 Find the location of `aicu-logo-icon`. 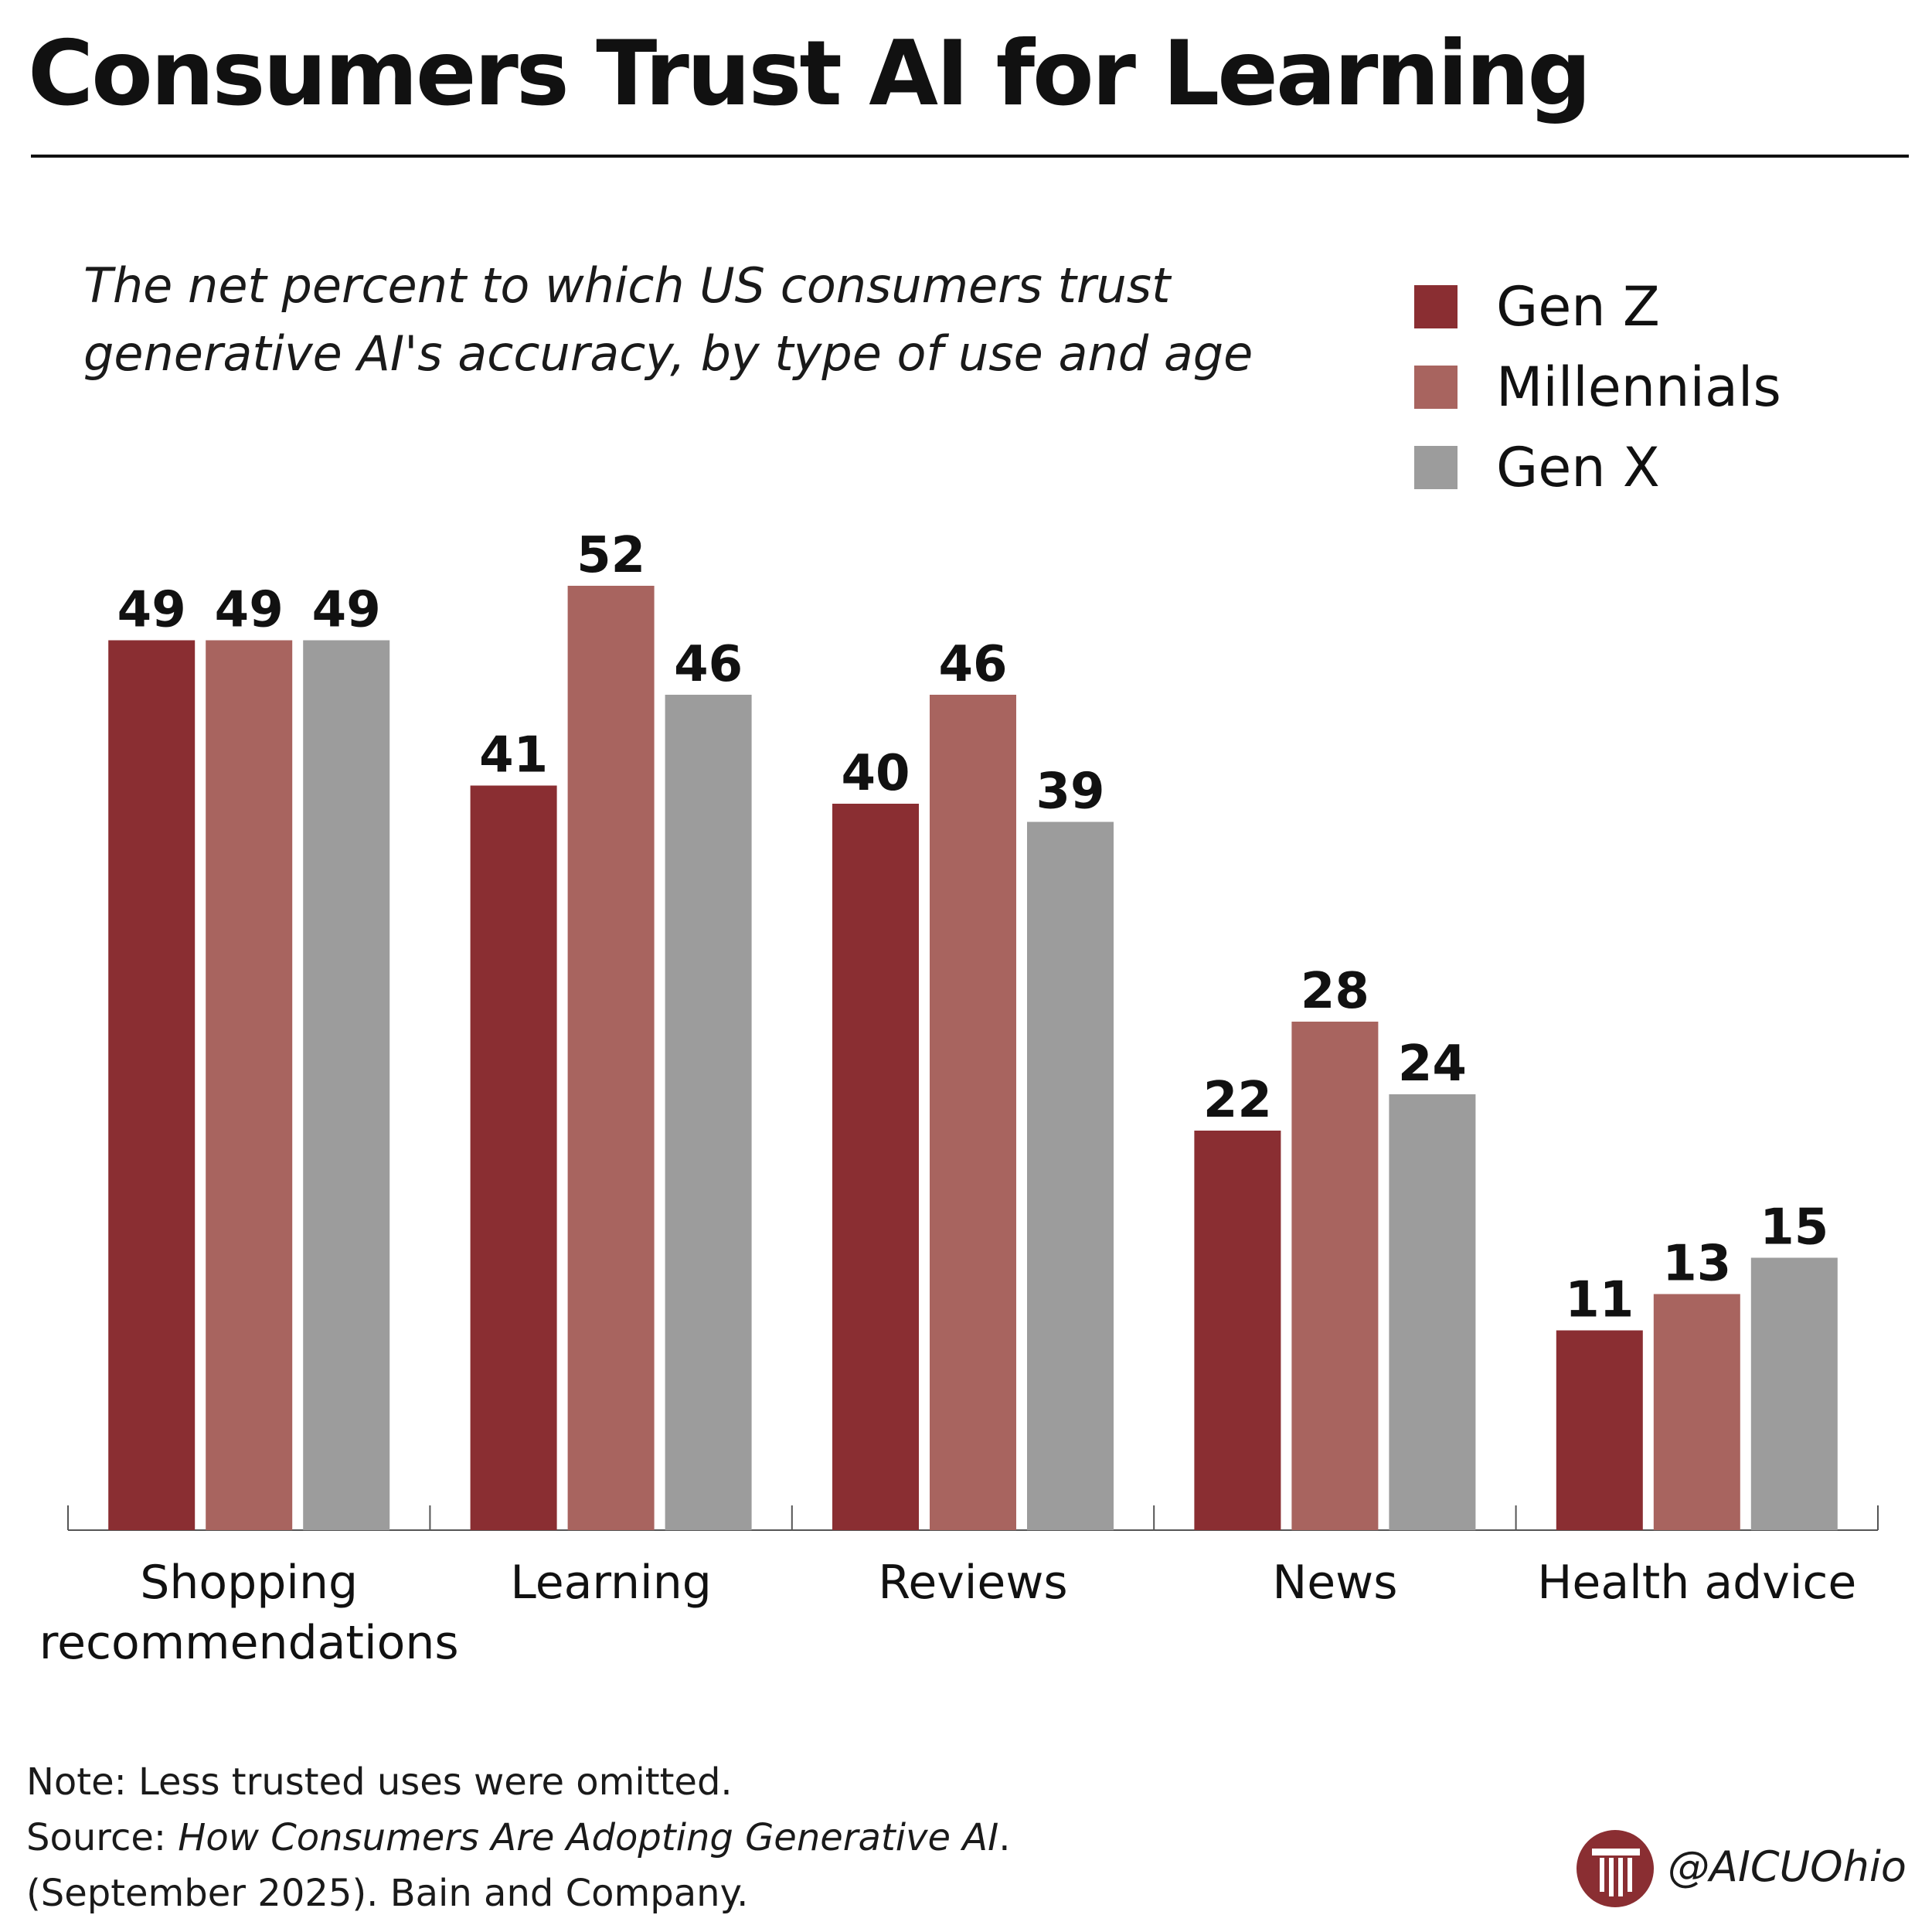

aicu-logo-icon is located at coordinates (1615, 1869).